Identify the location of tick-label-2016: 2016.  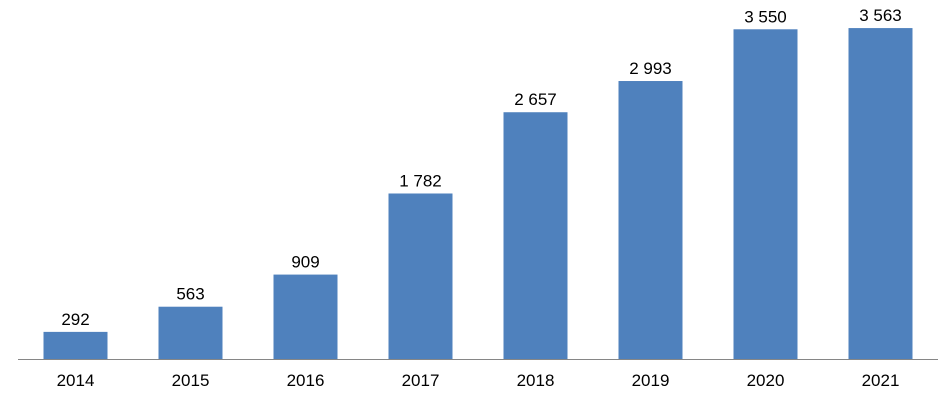
(306, 380).